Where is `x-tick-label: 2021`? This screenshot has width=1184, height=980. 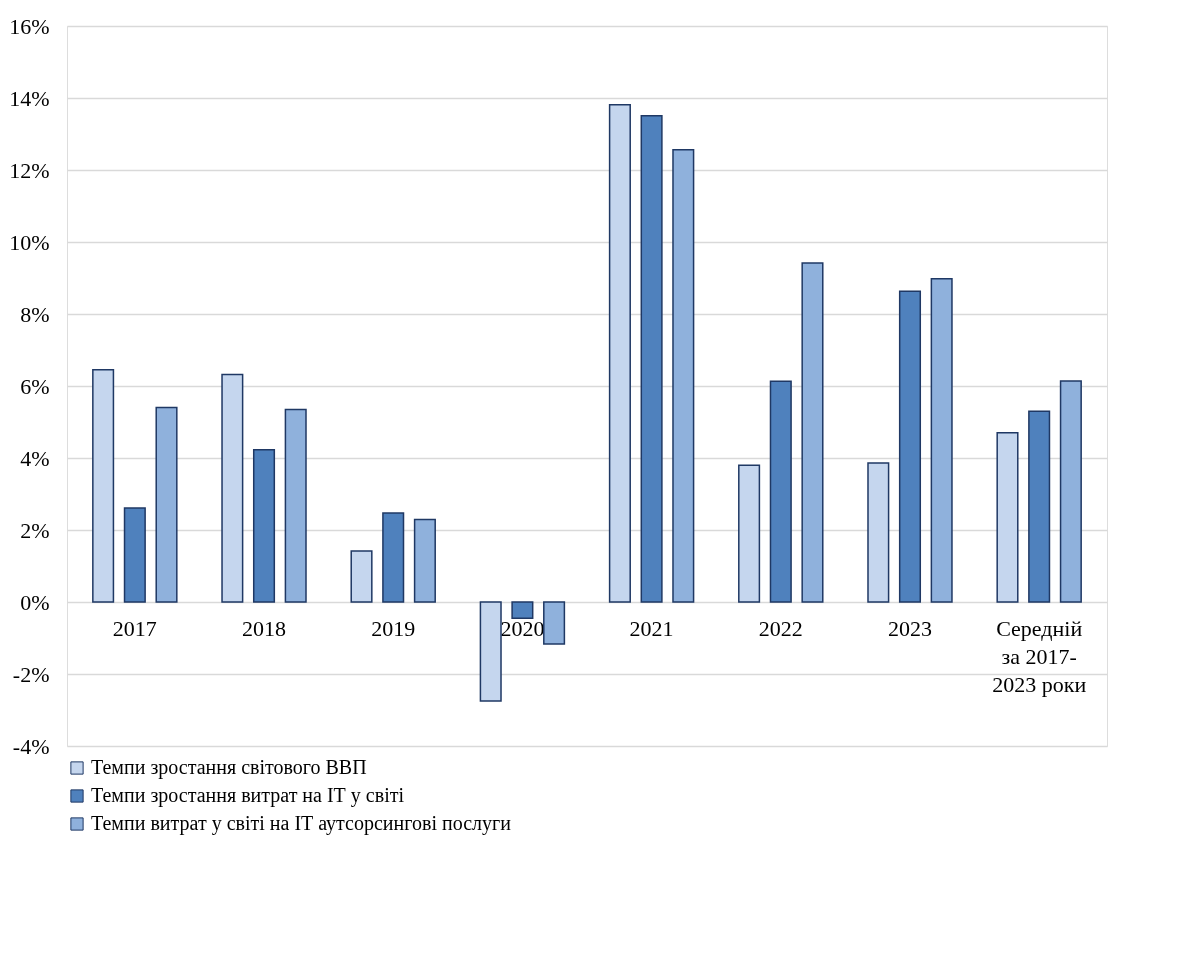 x-tick-label: 2021 is located at coordinates (651, 628).